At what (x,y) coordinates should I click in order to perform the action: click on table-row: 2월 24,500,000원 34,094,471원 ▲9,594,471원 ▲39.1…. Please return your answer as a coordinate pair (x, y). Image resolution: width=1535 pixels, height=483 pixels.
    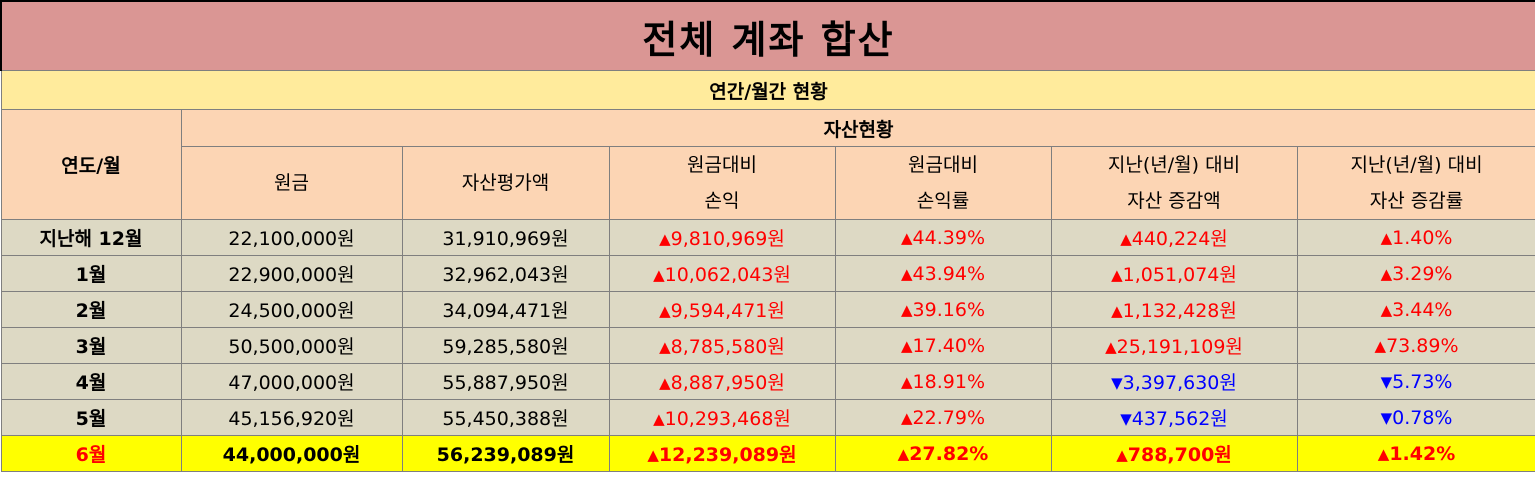
    Looking at the image, I should click on (767, 309).